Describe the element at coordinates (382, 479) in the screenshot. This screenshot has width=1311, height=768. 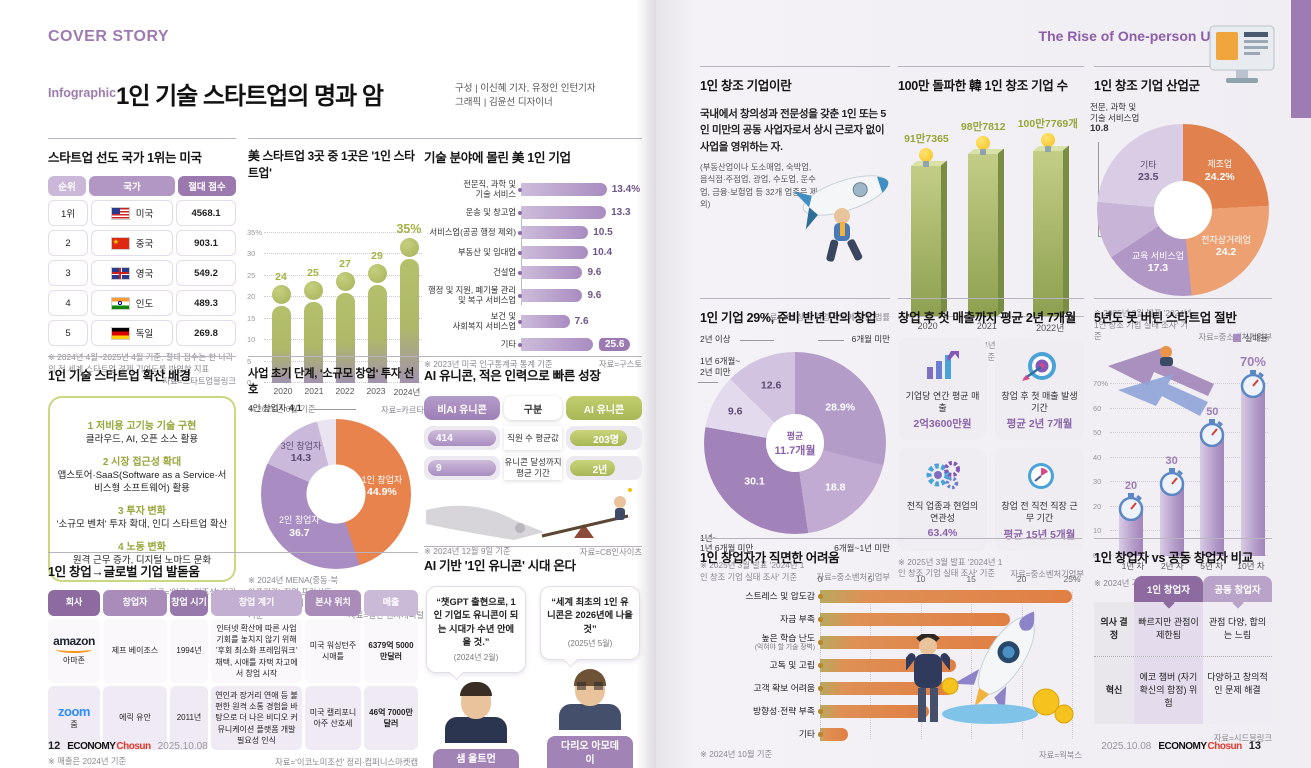
I see `slice-name: 1인 창업자` at that location.